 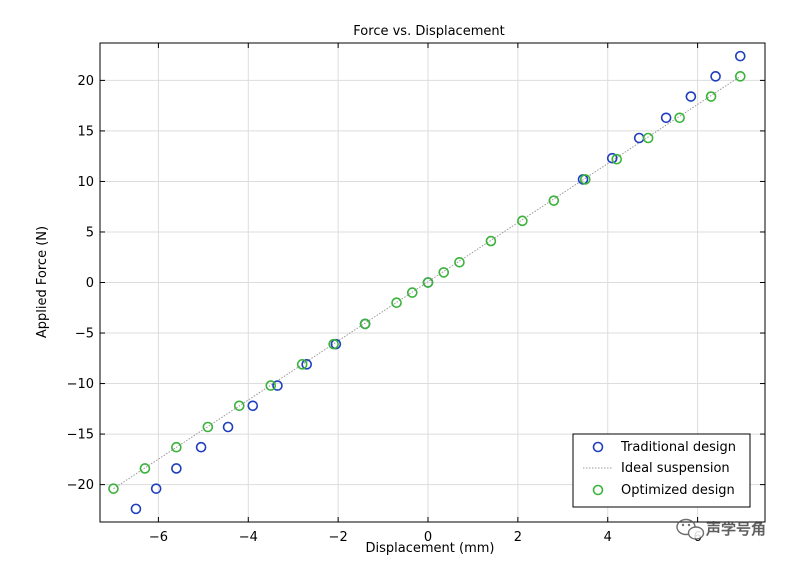 What do you see at coordinates (430, 548) in the screenshot?
I see `x-axis-label: Displacement (mm)` at bounding box center [430, 548].